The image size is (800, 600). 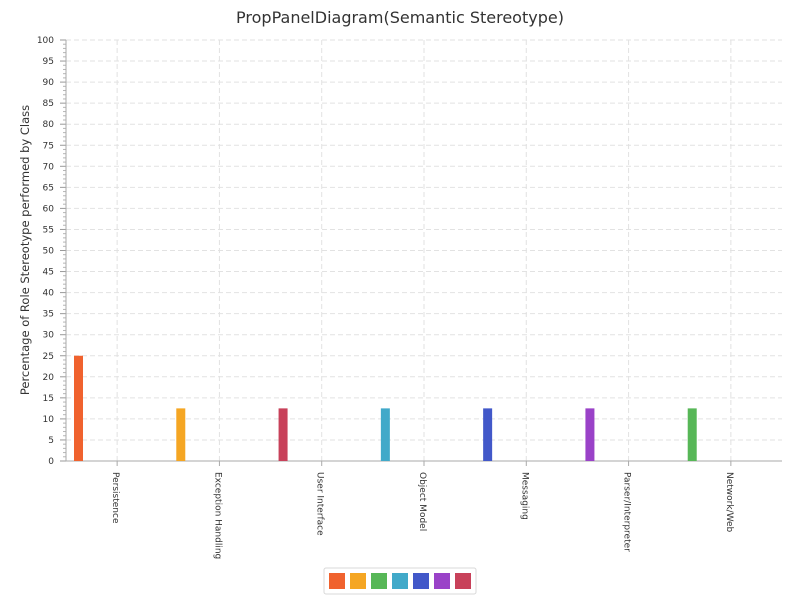 What do you see at coordinates (49, 336) in the screenshot?
I see `y-tick-label: 30` at bounding box center [49, 336].